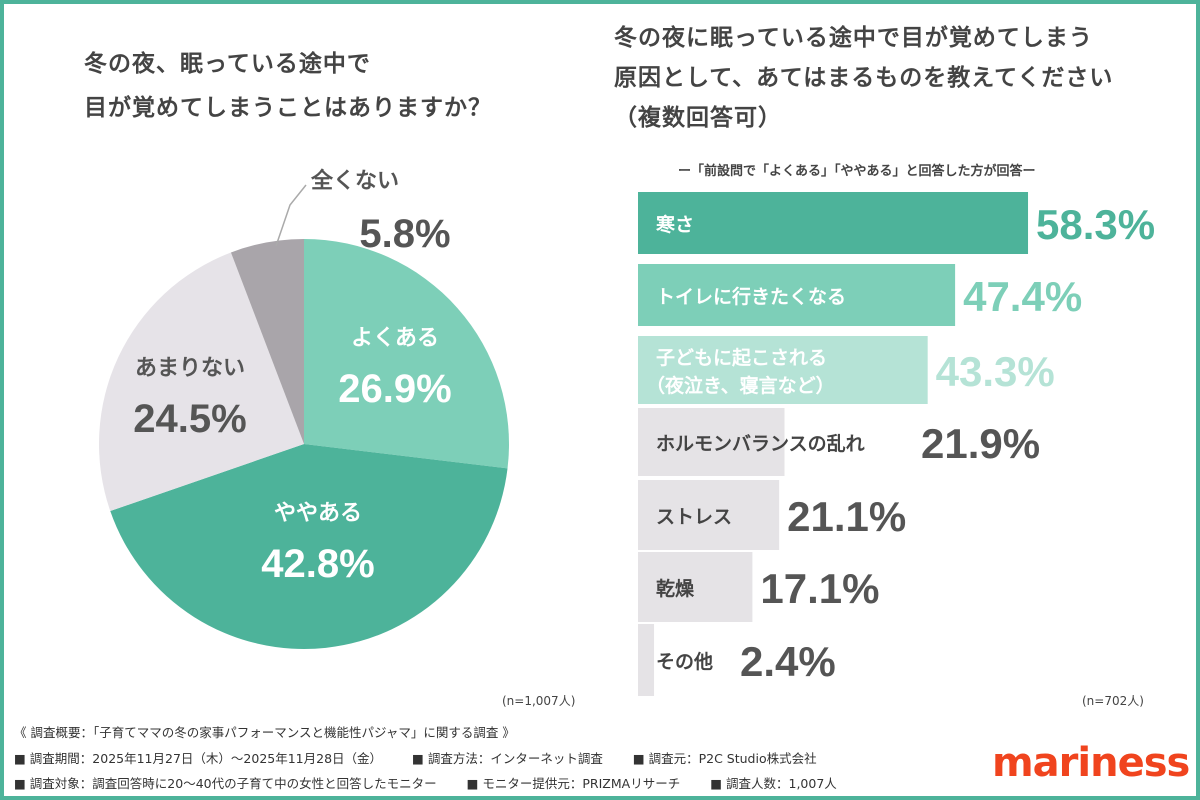 Image resolution: width=1200 pixels, height=800 pixels. Describe the element at coordinates (227, 64) in the screenshot. I see `pie-title-line: 冬の夜、眠っている途中で` at that location.